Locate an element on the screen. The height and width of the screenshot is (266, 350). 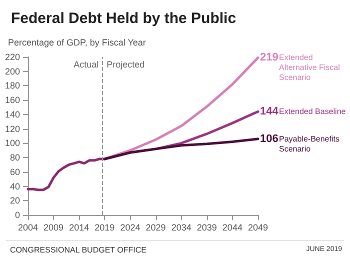
x-tick-label: 2044 is located at coordinates (232, 227).